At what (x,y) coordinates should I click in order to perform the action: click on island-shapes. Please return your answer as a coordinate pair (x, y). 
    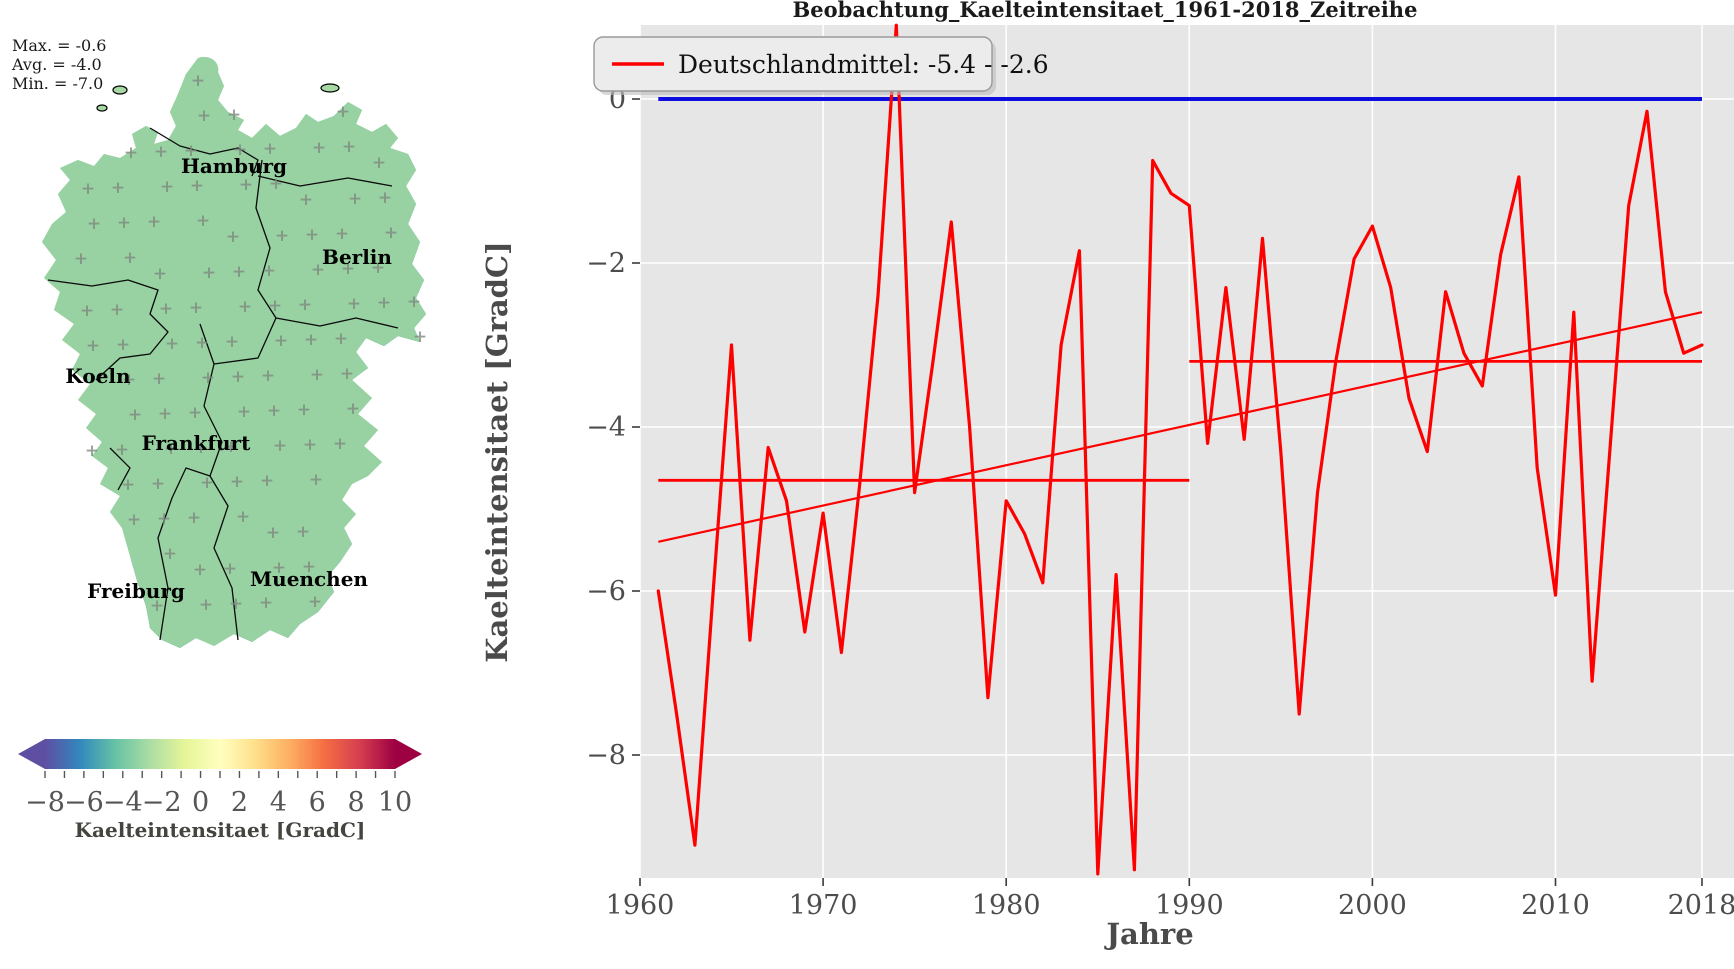
    Looking at the image, I should click on (218, 97).